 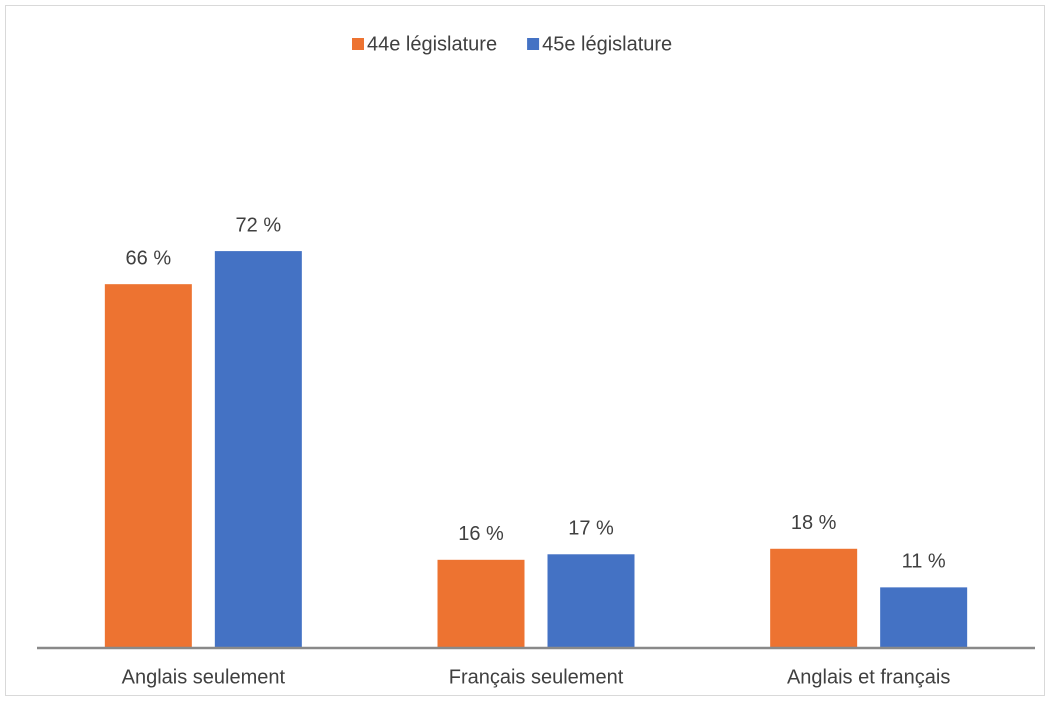 I want to click on legend-label: 45e législature, so click(x=607, y=44).